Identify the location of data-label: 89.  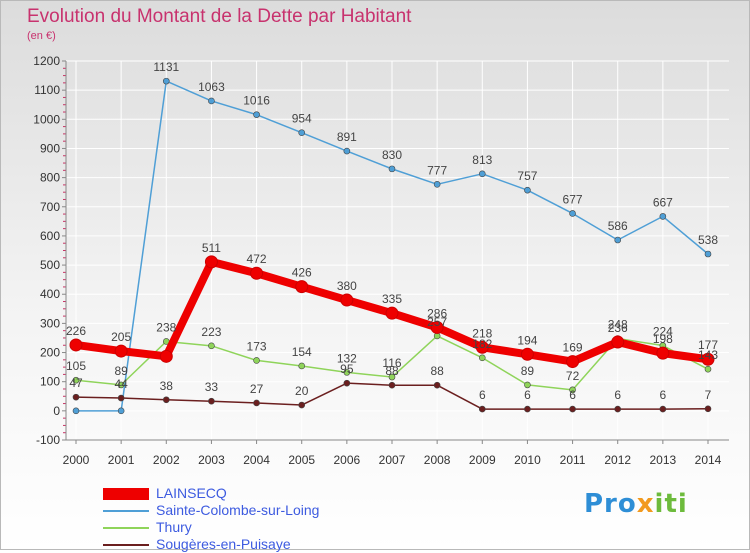
(121, 371).